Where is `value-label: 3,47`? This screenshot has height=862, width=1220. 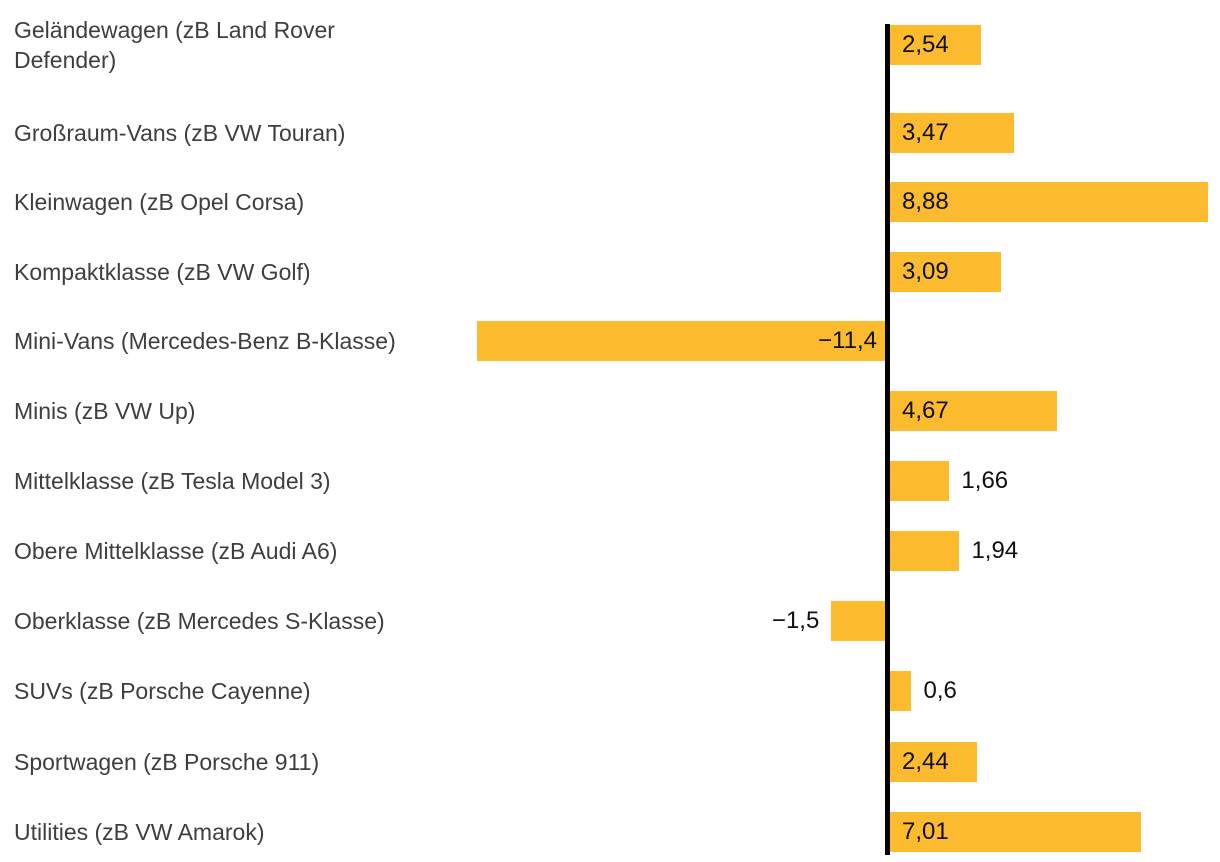
value-label: 3,47 is located at coordinates (925, 132).